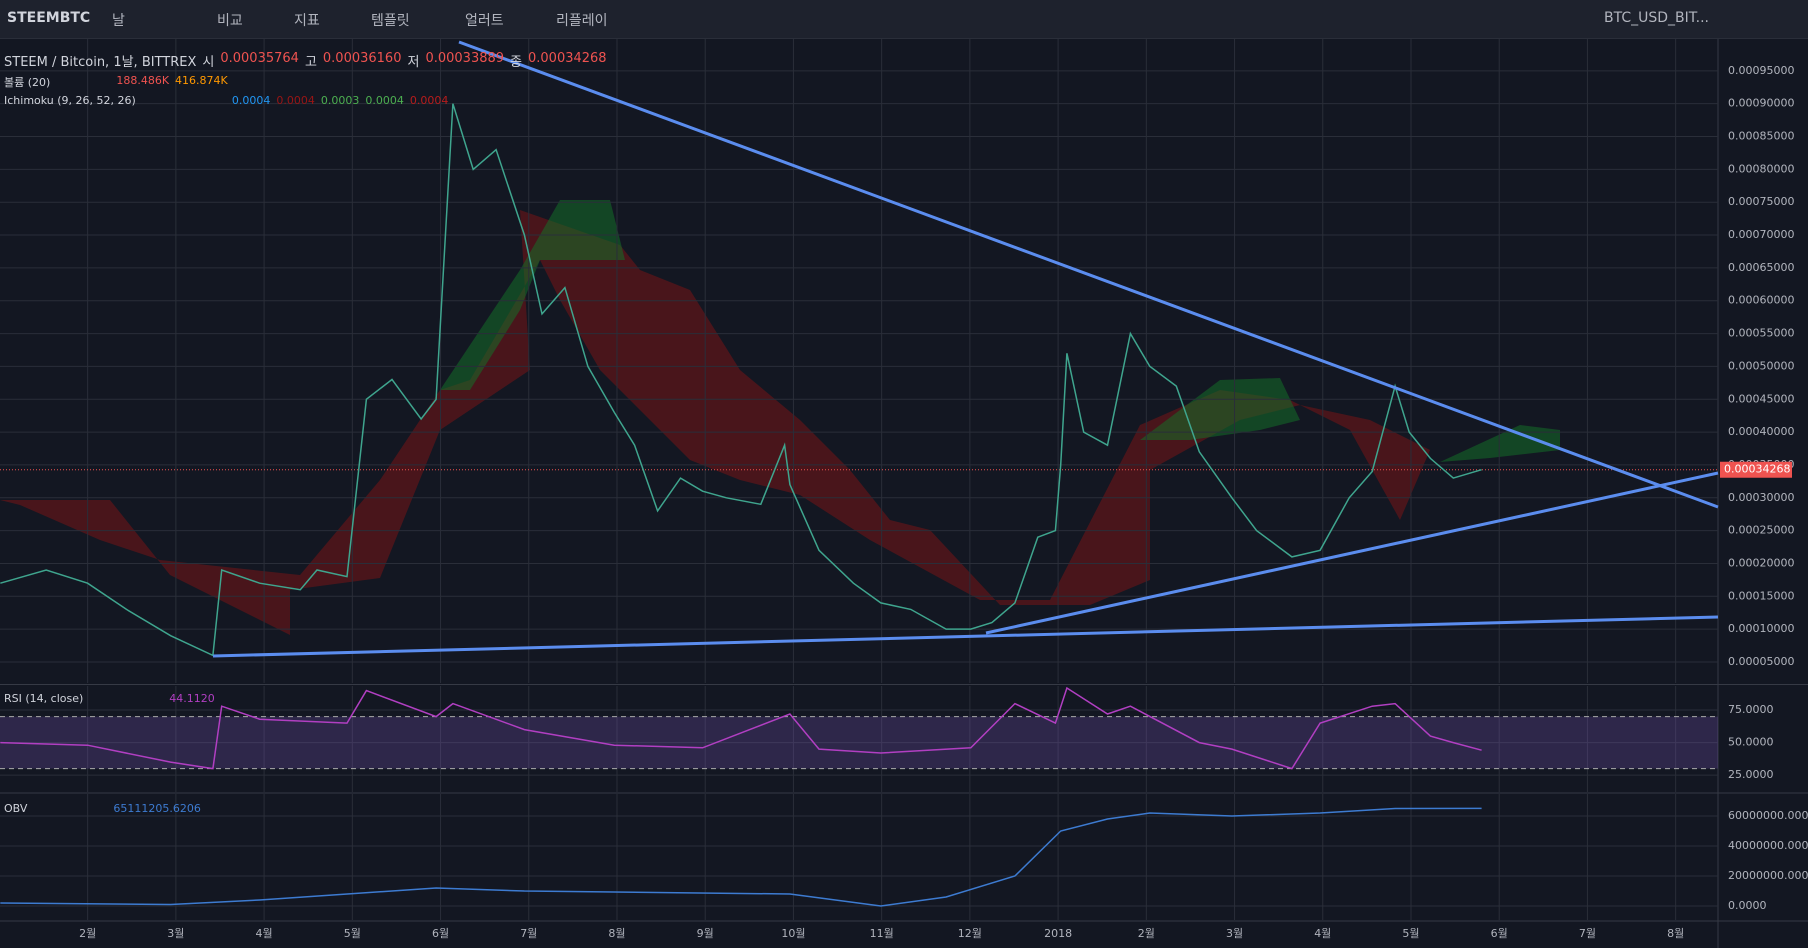 This screenshot has height=948, width=1808. Describe the element at coordinates (208, 62) in the screenshot. I see `open-label: 시` at that location.